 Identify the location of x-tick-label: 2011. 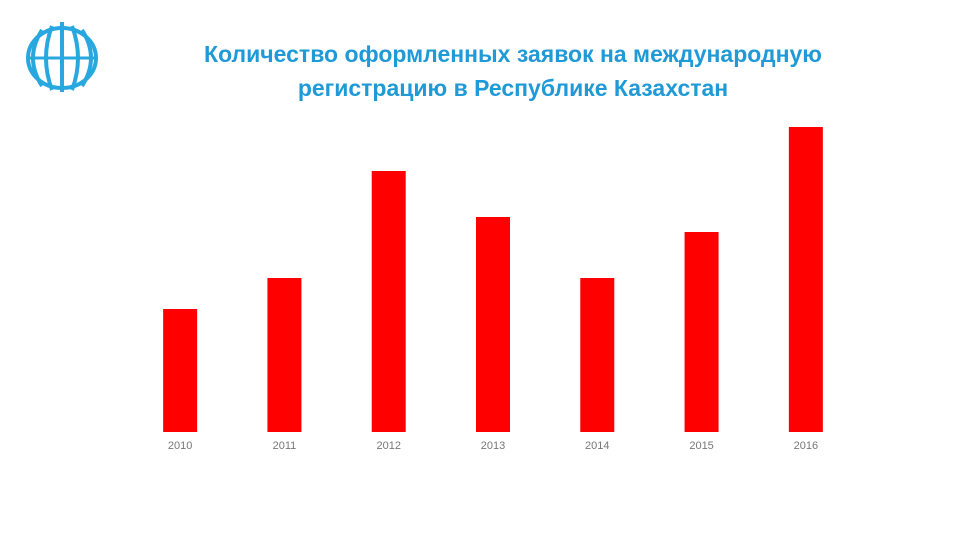
(285, 446).